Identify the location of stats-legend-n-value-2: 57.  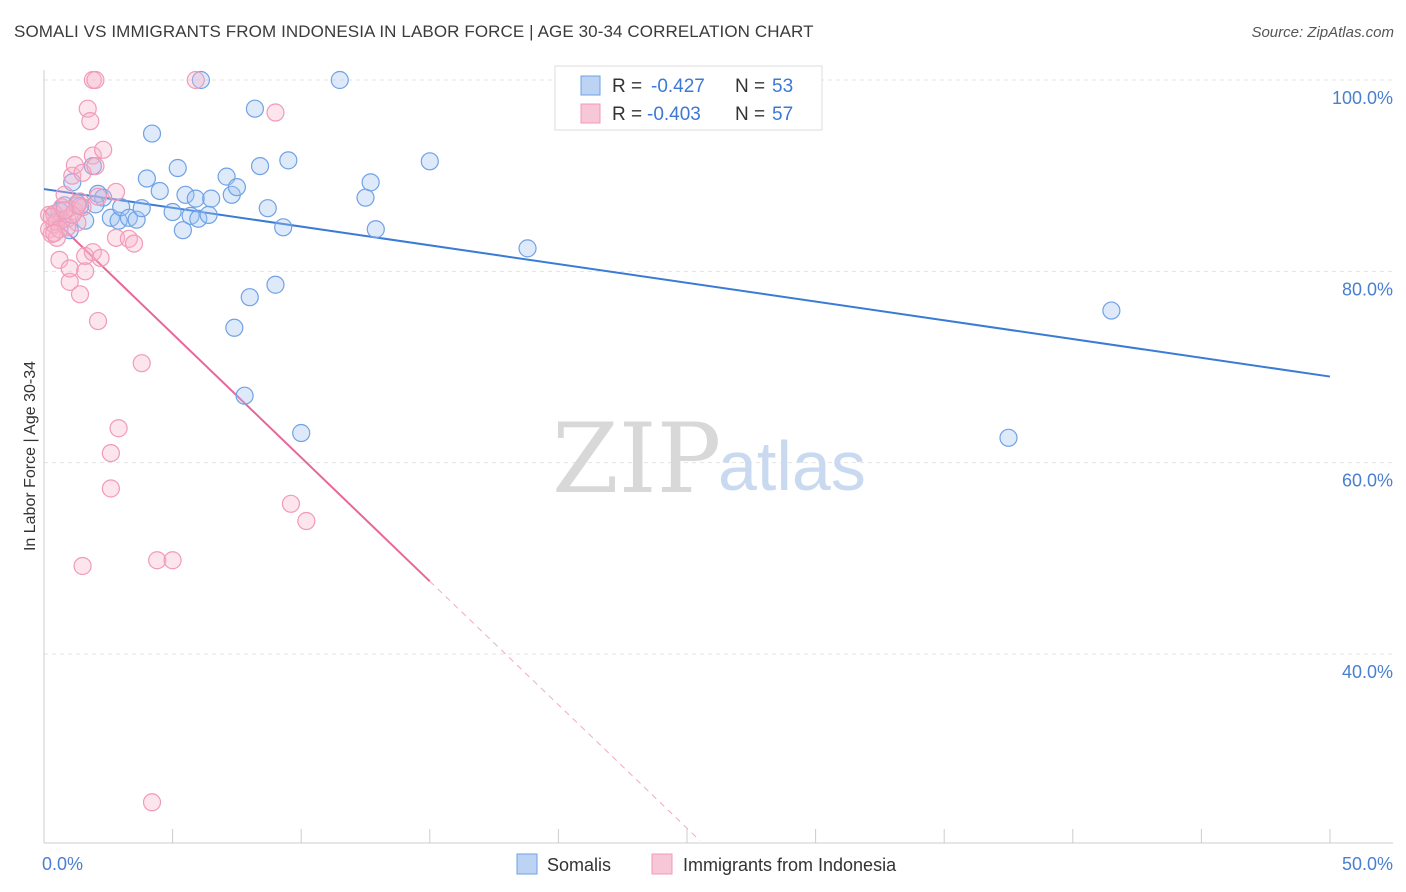
(782, 114).